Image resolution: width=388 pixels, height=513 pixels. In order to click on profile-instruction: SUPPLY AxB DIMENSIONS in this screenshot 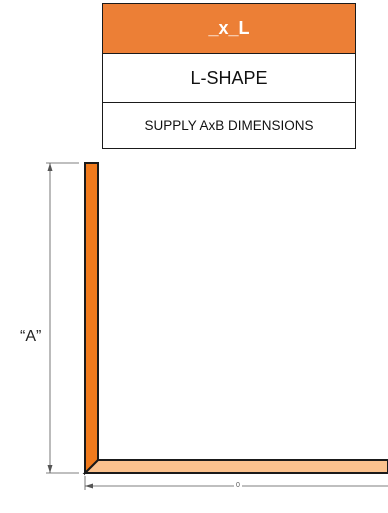, I will do `click(229, 125)`.